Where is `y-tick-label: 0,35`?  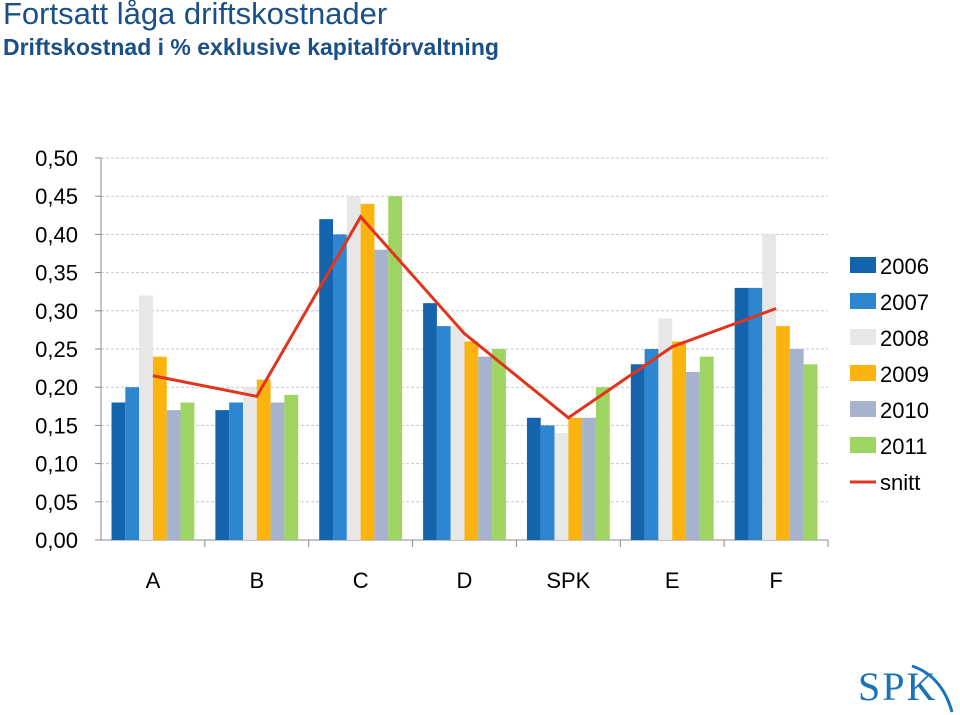 y-tick-label: 0,35 is located at coordinates (56, 273).